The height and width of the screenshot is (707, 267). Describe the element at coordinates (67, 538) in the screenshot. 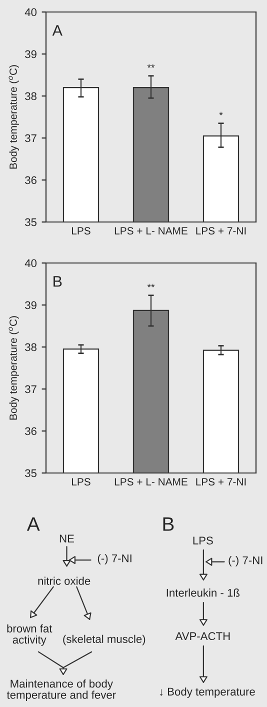

I see `text: NE` at that location.